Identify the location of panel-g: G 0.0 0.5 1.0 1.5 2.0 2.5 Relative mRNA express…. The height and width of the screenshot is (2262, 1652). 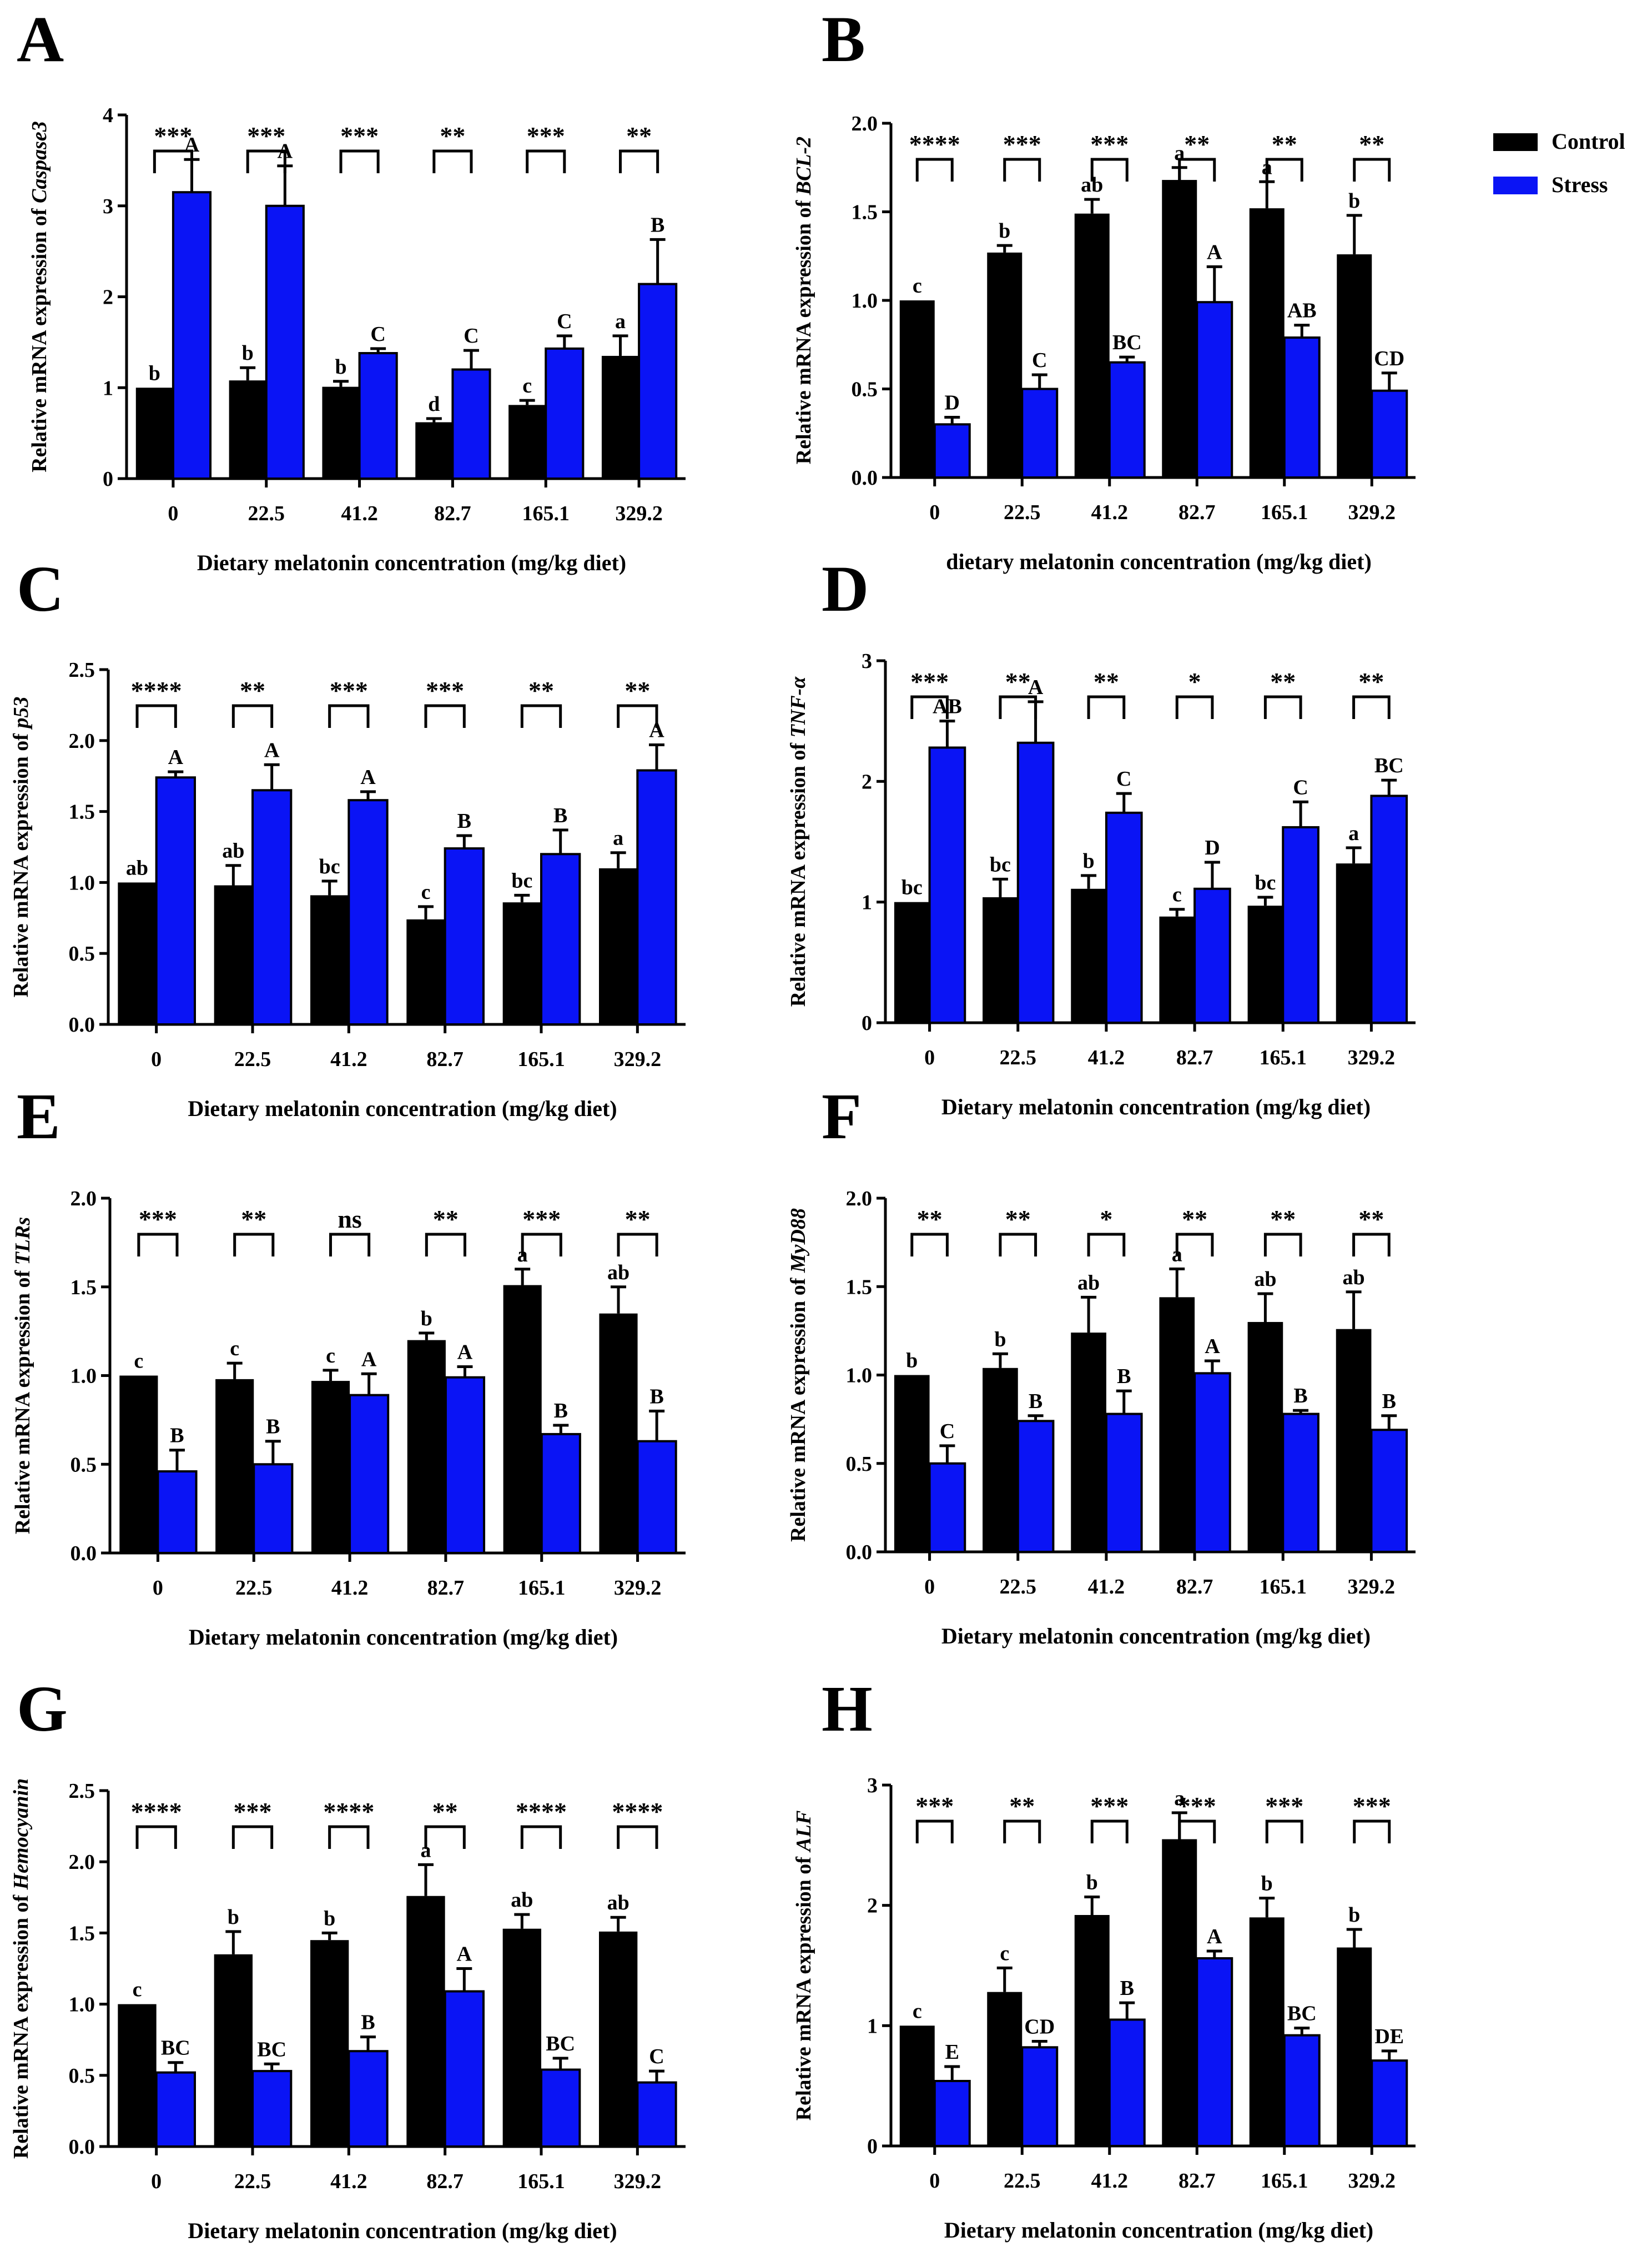
(347, 1958).